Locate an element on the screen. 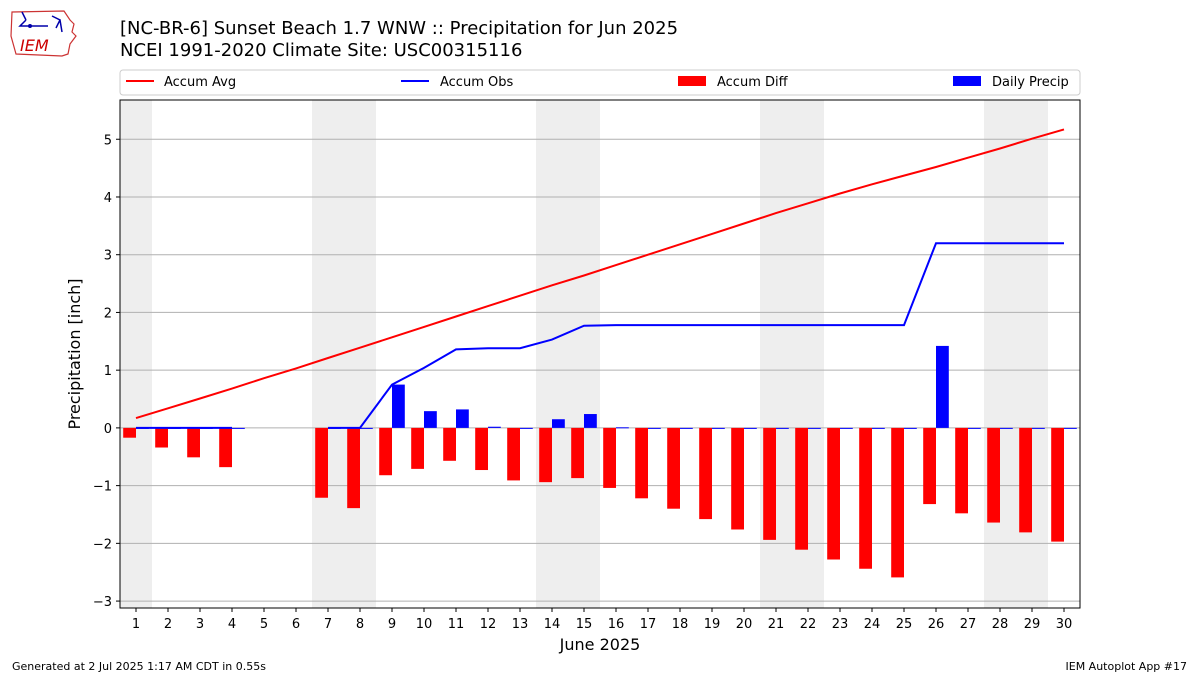  x-tick-label: 8 is located at coordinates (360, 624).